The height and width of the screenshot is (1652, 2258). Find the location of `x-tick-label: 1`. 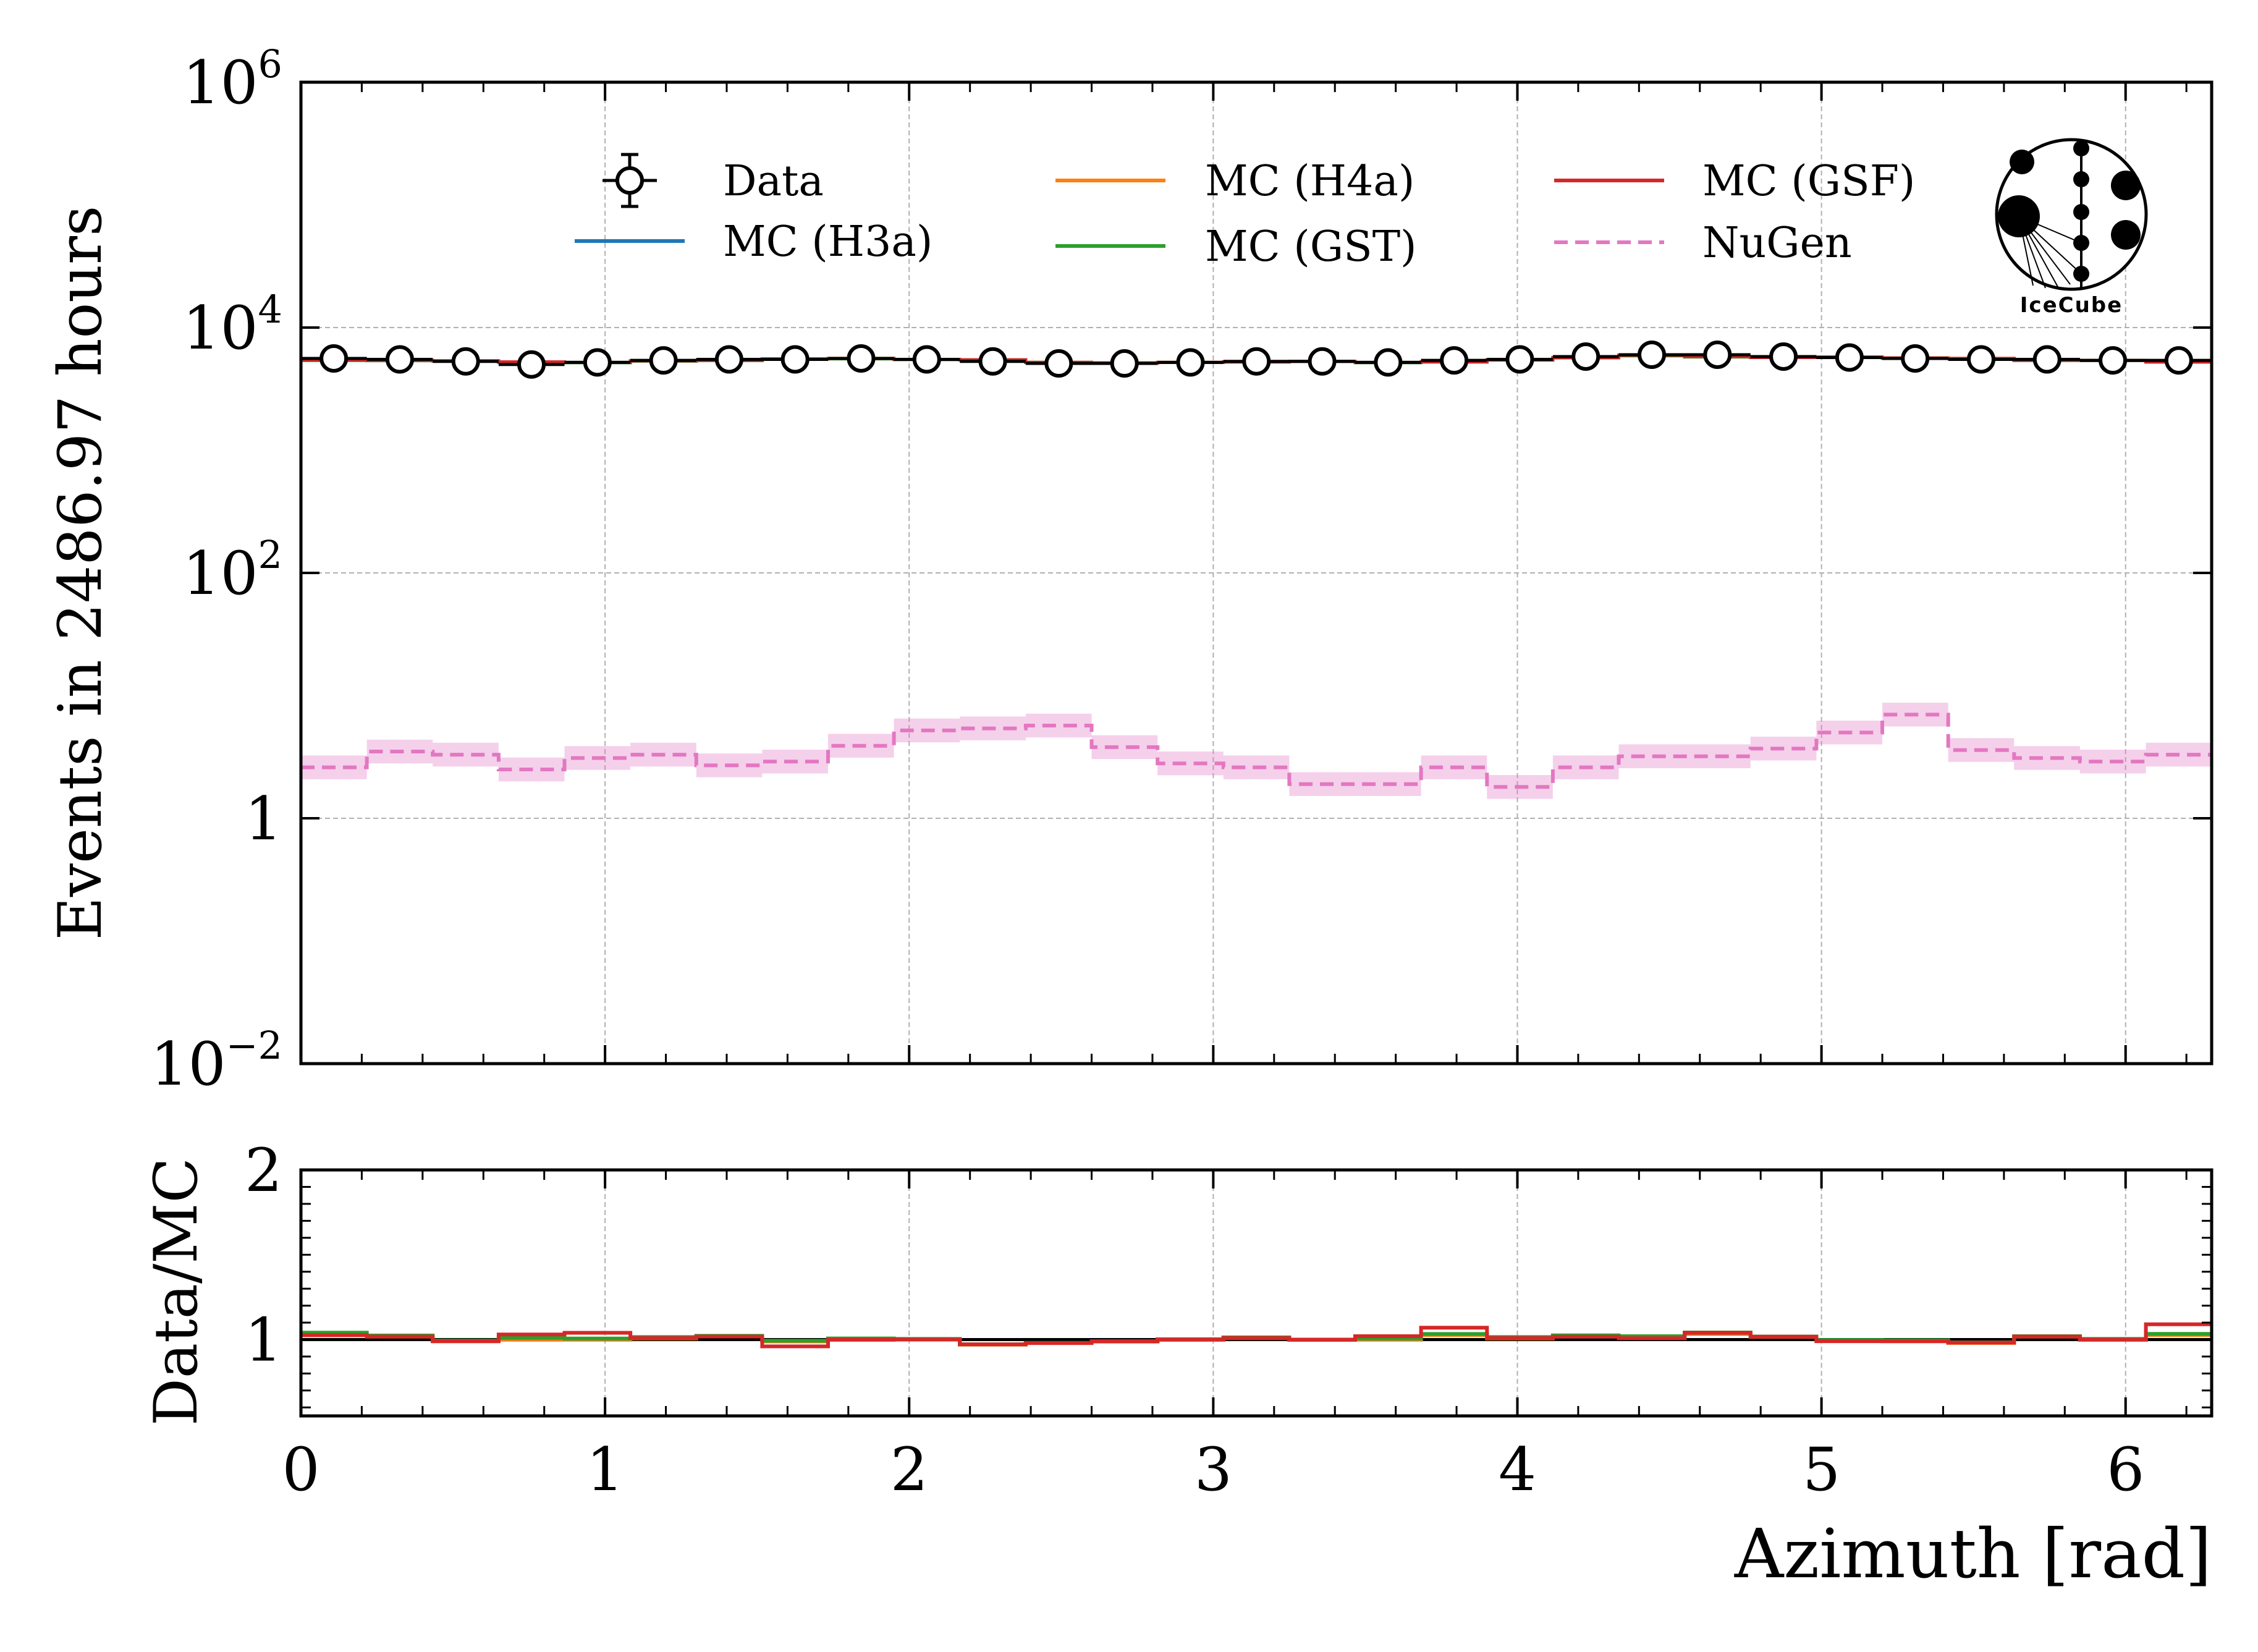

x-tick-label: 1 is located at coordinates (605, 1469).